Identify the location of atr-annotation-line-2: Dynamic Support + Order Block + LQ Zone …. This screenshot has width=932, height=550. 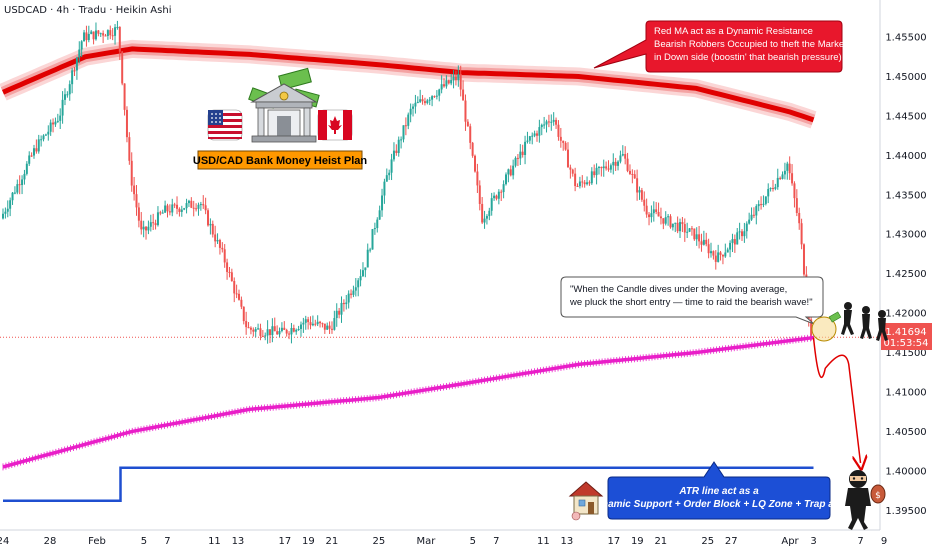
(719, 504).